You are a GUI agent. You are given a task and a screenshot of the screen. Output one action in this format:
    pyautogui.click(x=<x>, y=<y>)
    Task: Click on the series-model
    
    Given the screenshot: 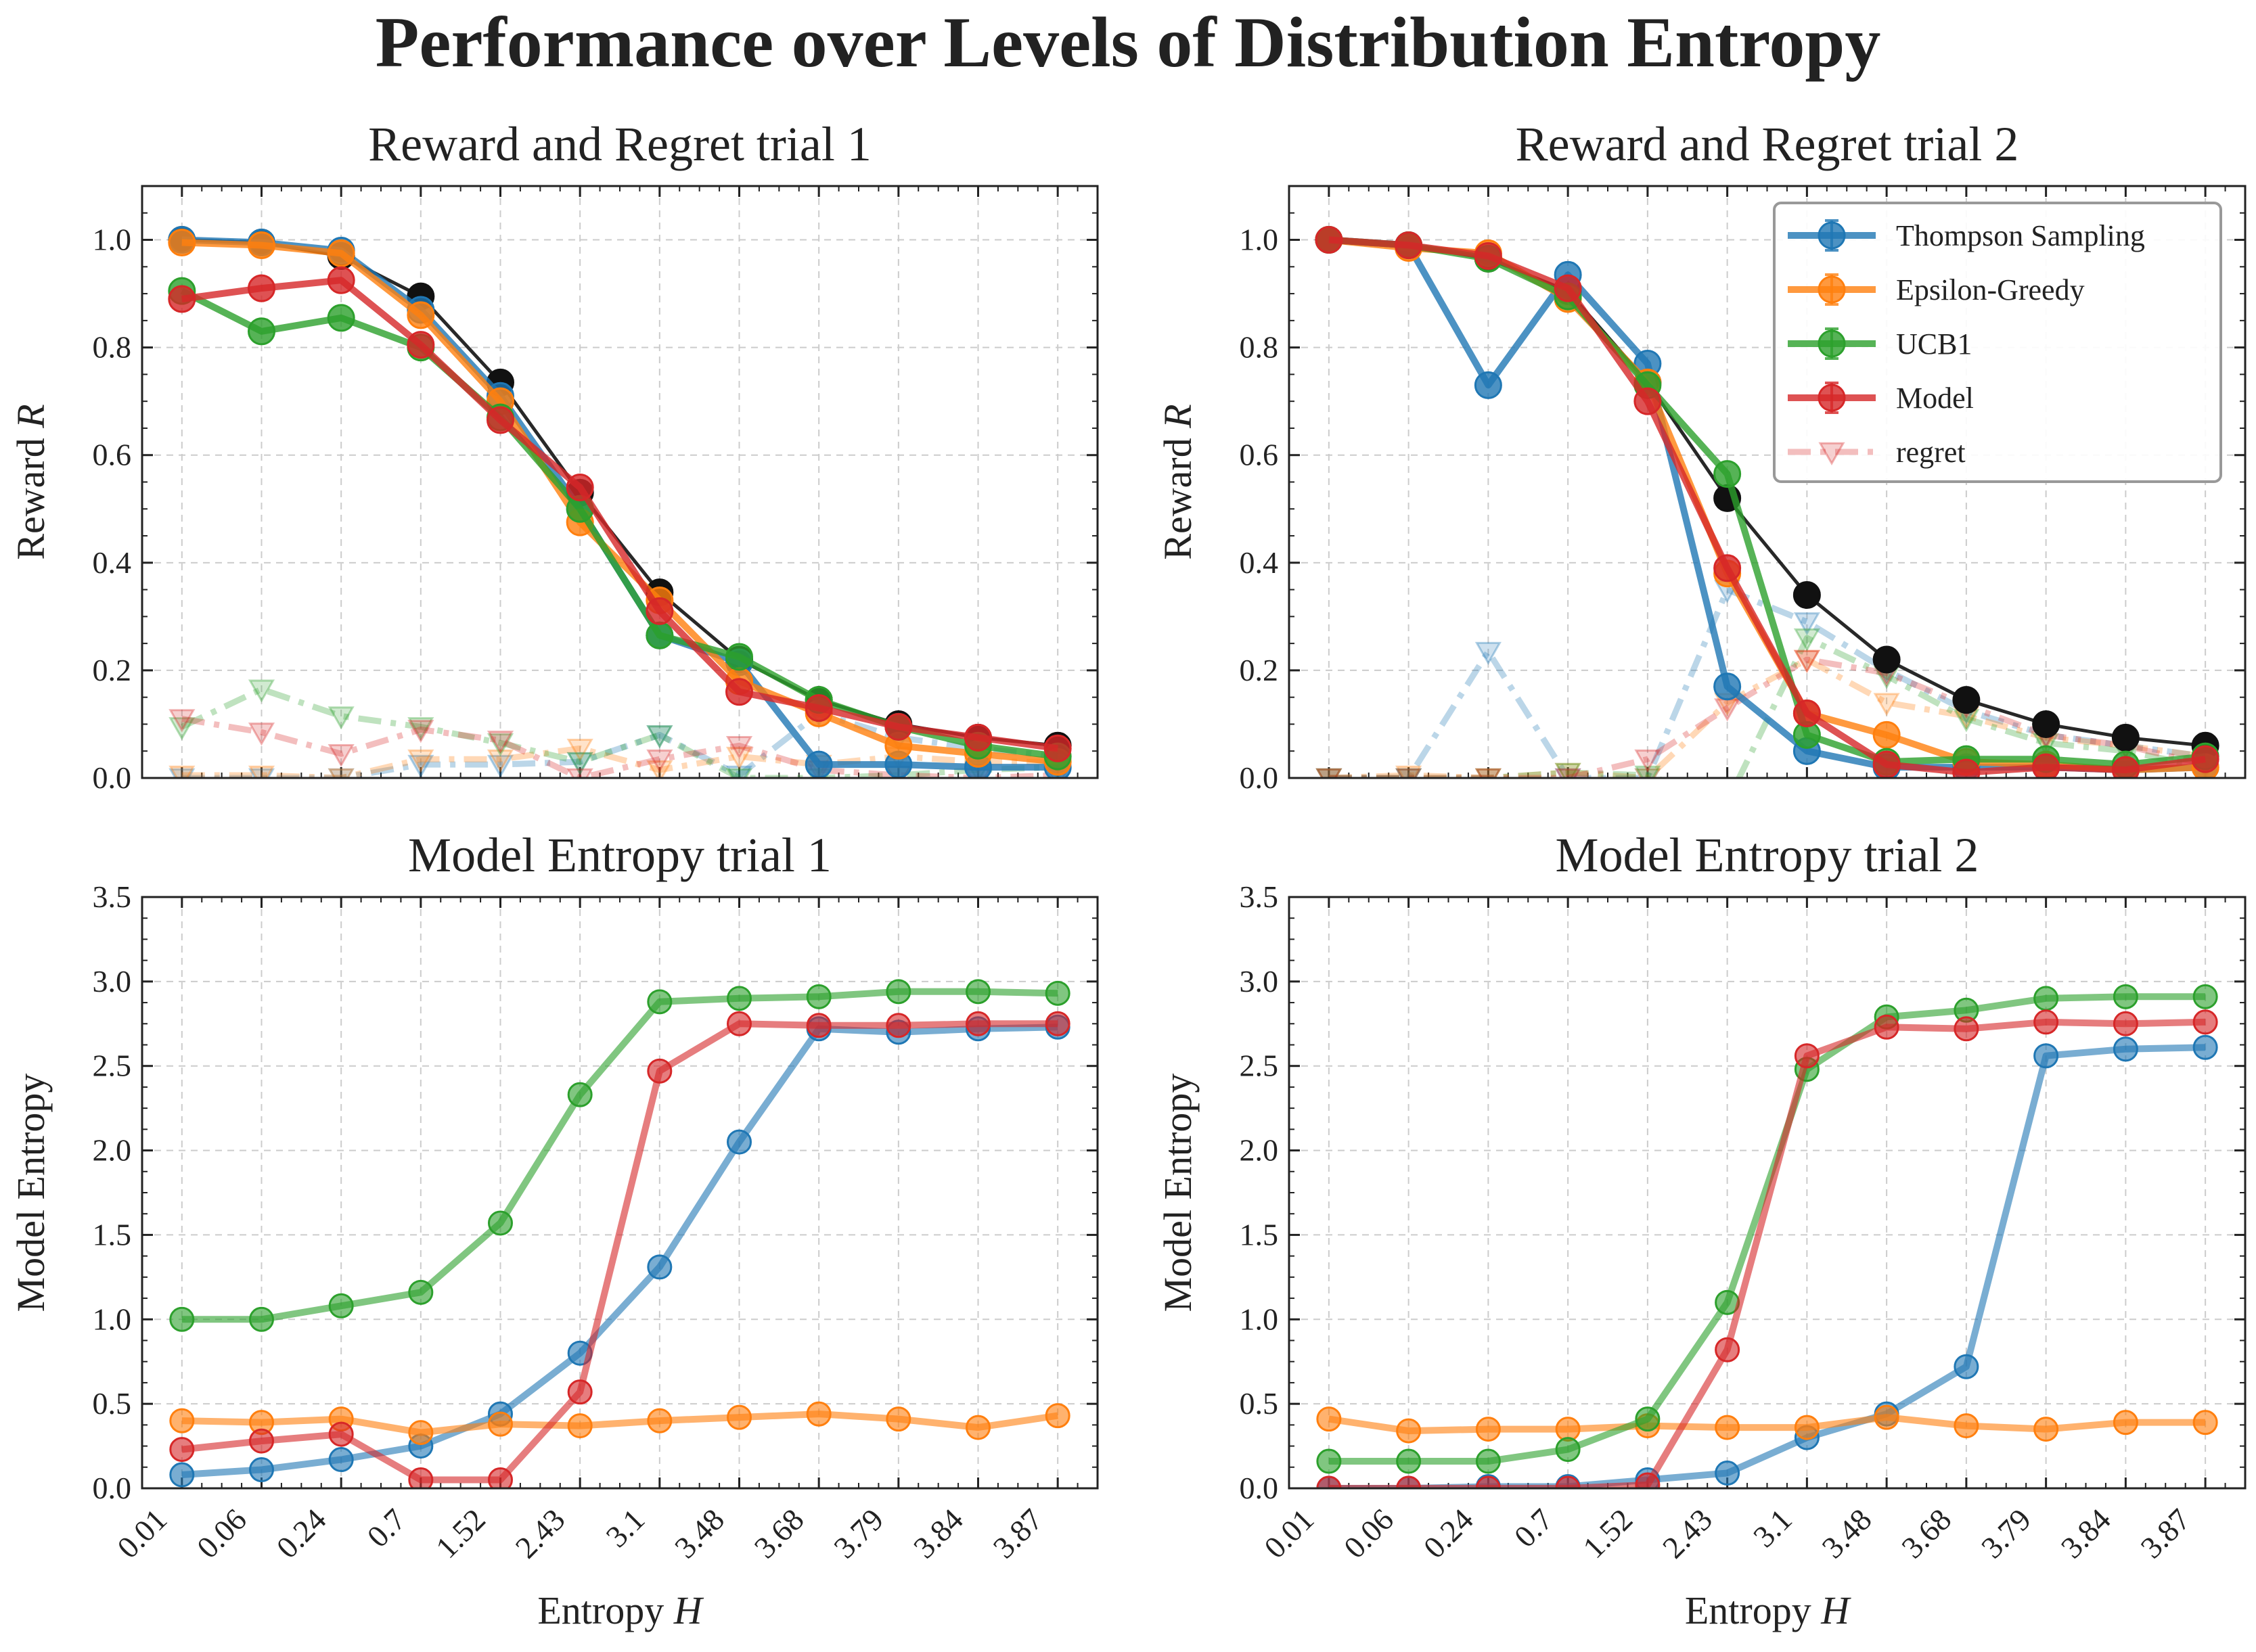 What is the action you would take?
    pyautogui.click(x=619, y=1249)
    